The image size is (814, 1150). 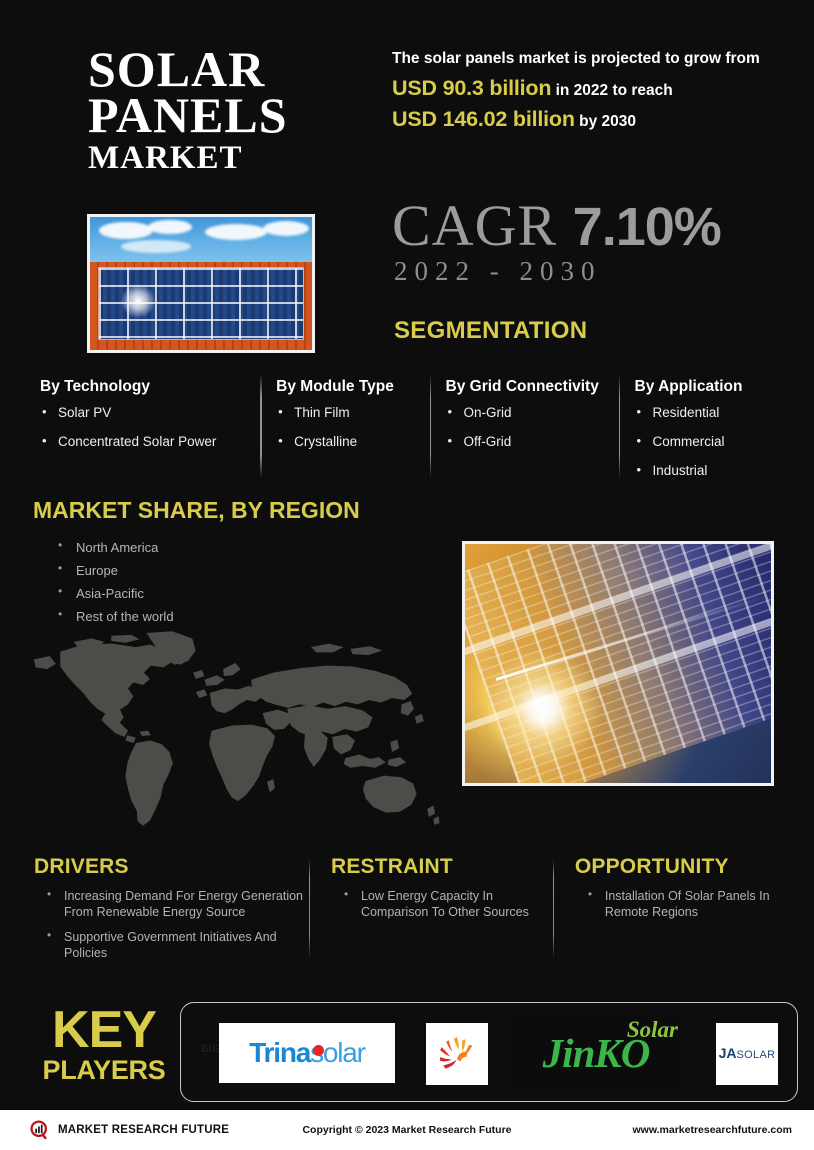 What do you see at coordinates (104, 1070) in the screenshot?
I see `key-players-line-2: PLAYERS` at bounding box center [104, 1070].